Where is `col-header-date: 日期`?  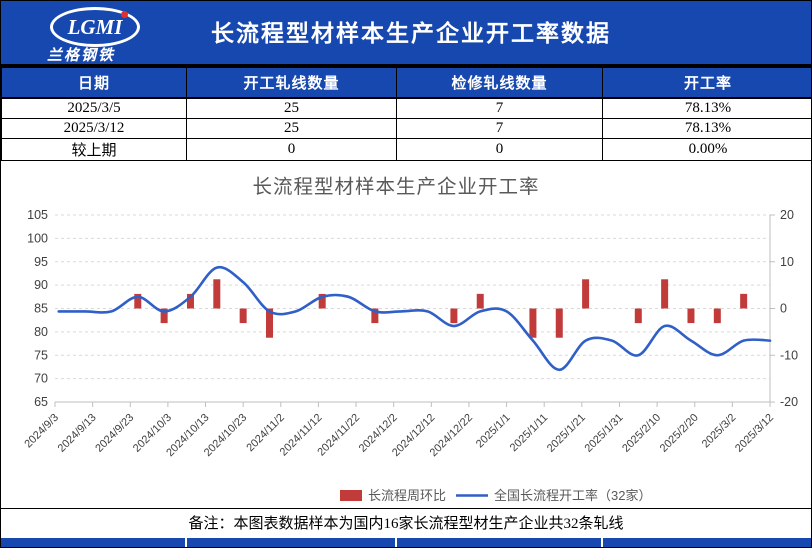
col-header-date: 日期 is located at coordinates (94, 83).